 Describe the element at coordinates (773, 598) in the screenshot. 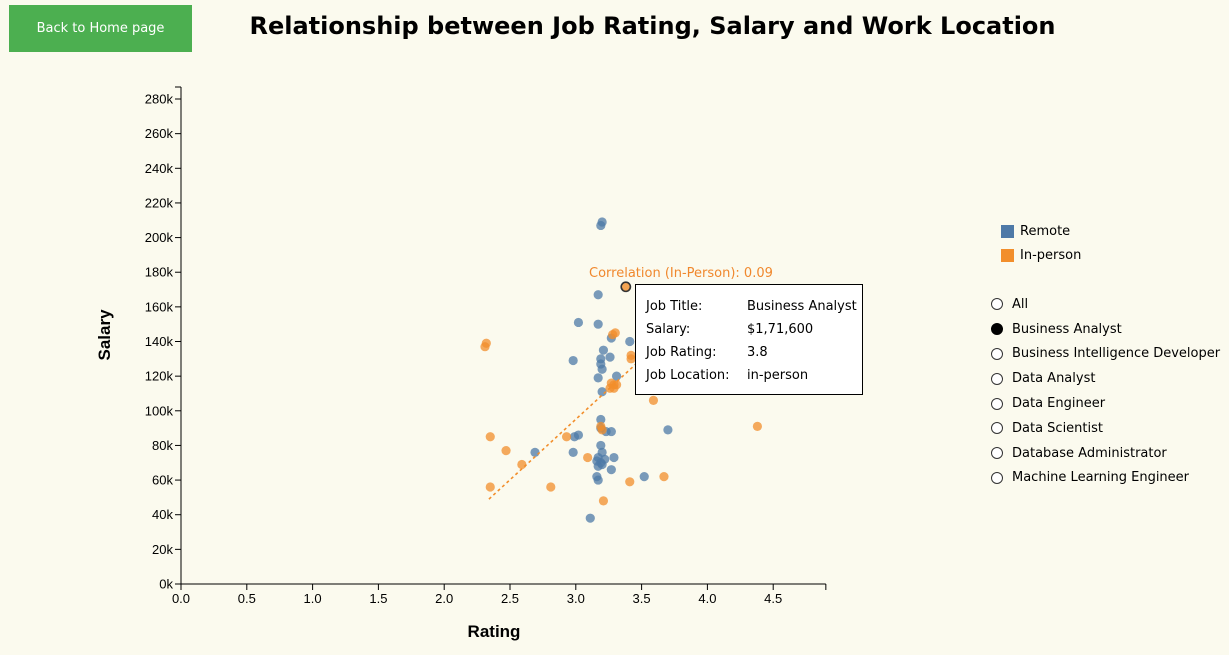

I see `x-tick-label: 4.5` at that location.